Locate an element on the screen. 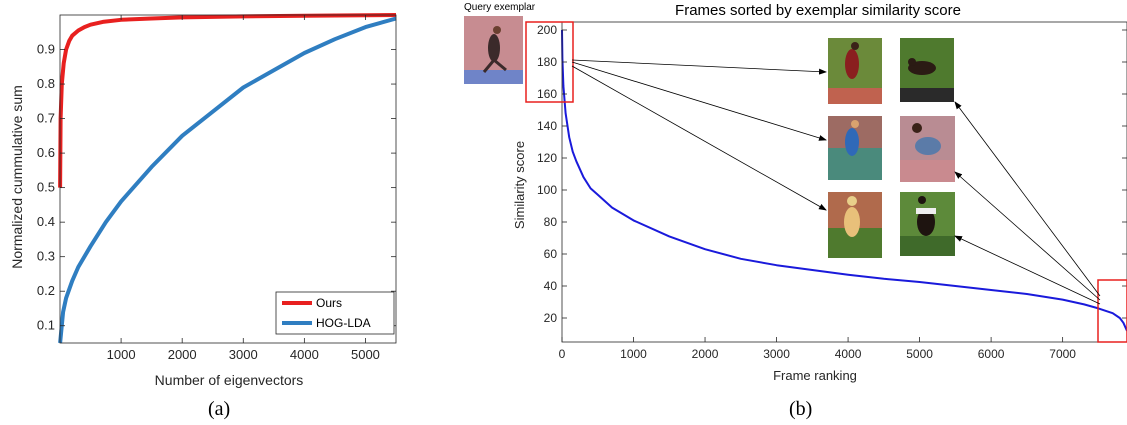 This screenshot has width=1127, height=425. y-tick-label: 0.3 is located at coordinates (46, 256).